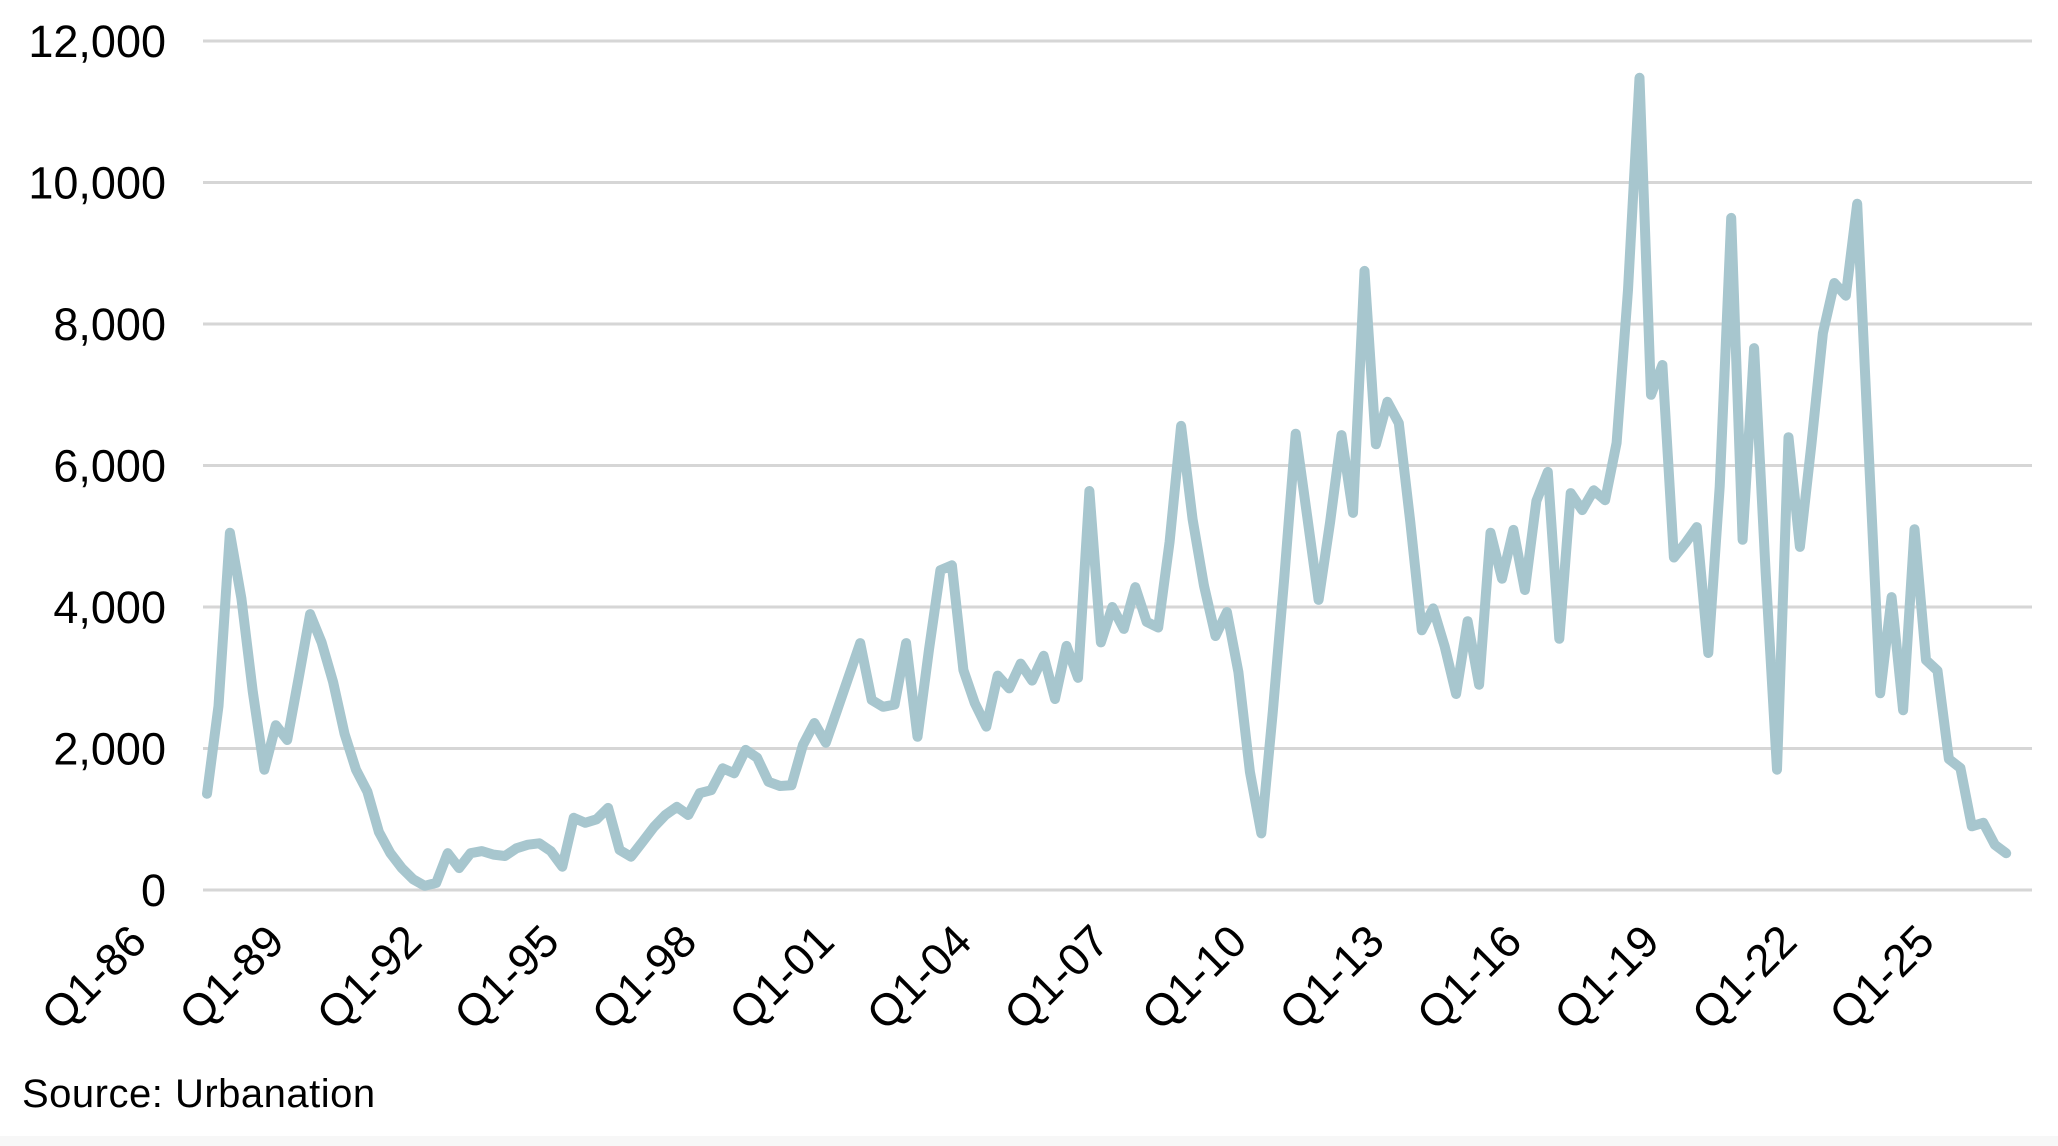 Image resolution: width=2058 pixels, height=1146 pixels. What do you see at coordinates (506, 977) in the screenshot?
I see `x-axis-tick-label: Q1-95` at bounding box center [506, 977].